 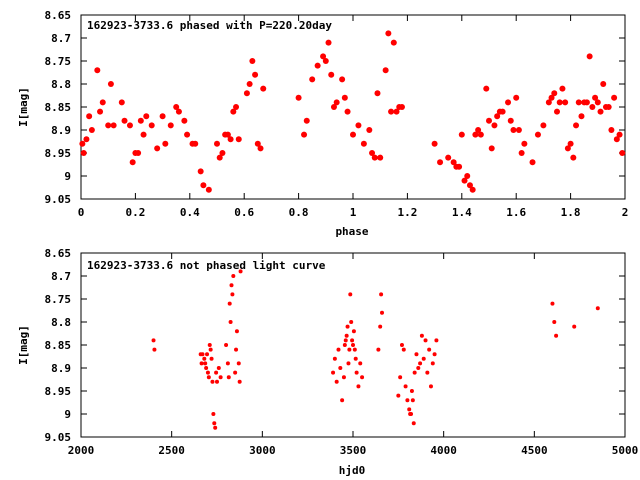 I want to click on y-tick-label: 8.85, so click(x=58, y=345).